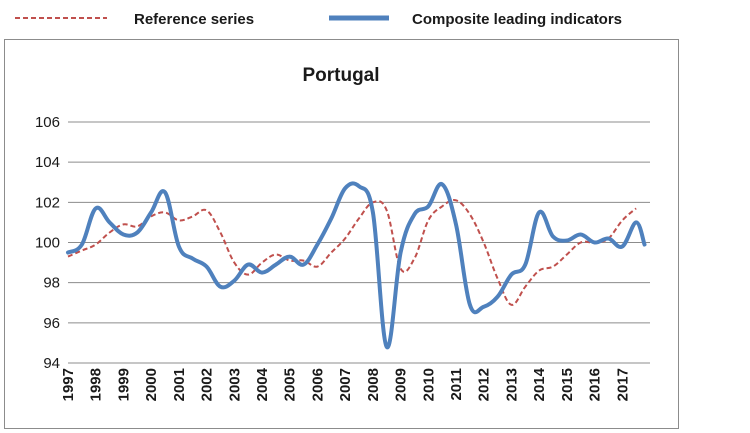  I want to click on legend-composite-leading-indicators-label: Composite leading indicators, so click(517, 19).